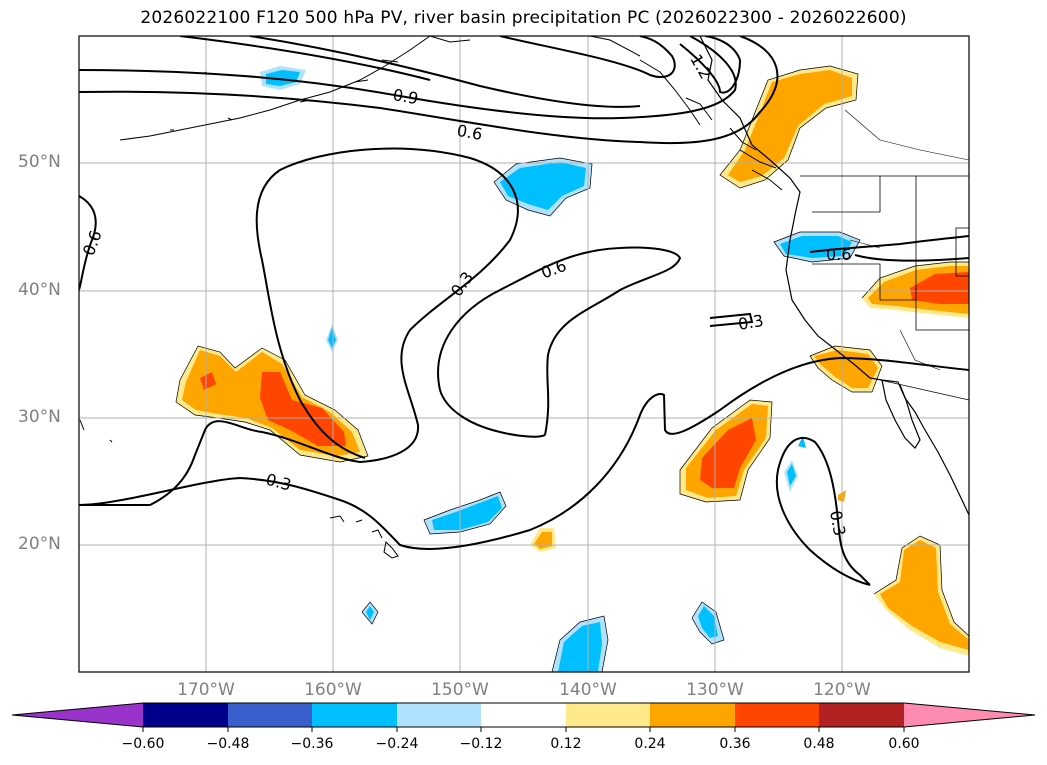  What do you see at coordinates (715, 690) in the screenshot?
I see `lon-label-130w: 130°W` at bounding box center [715, 690].